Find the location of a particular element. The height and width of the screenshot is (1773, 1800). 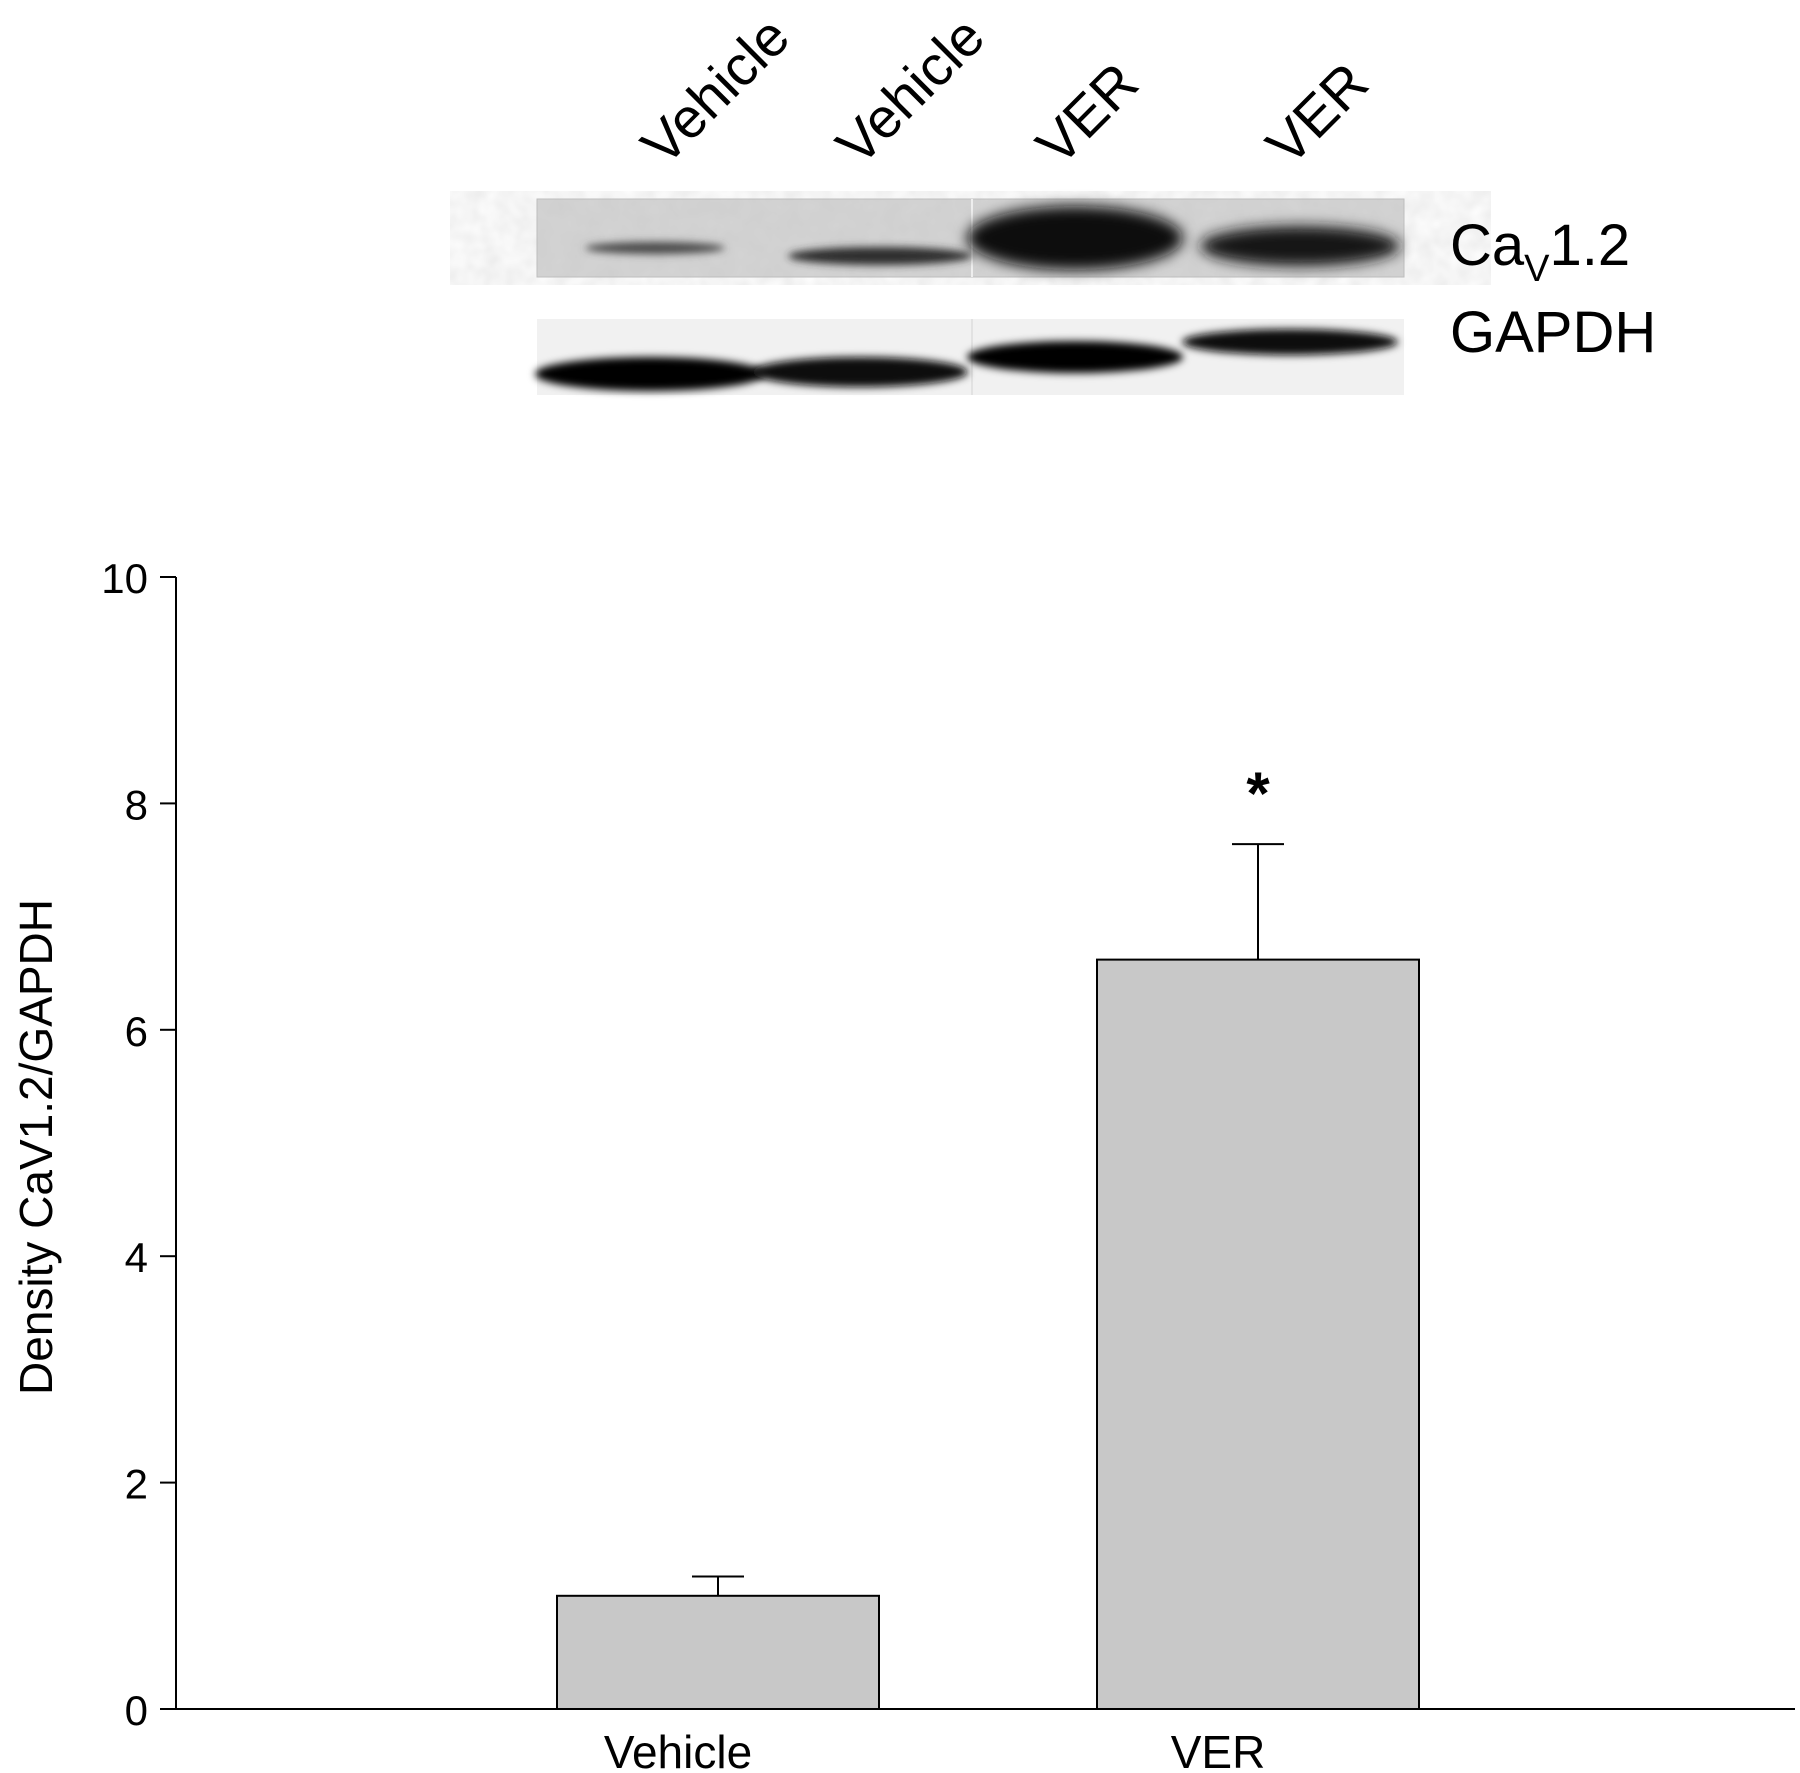

y-tick-label: 10 is located at coordinates (124, 578).